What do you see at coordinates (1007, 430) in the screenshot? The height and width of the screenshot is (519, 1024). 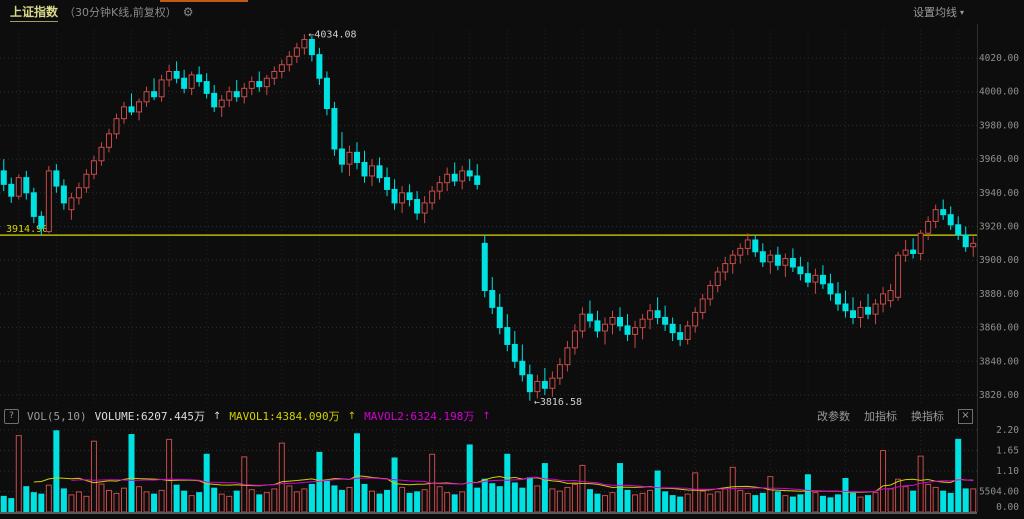 I see `volume-axis-tick-label: 2.20` at bounding box center [1007, 430].